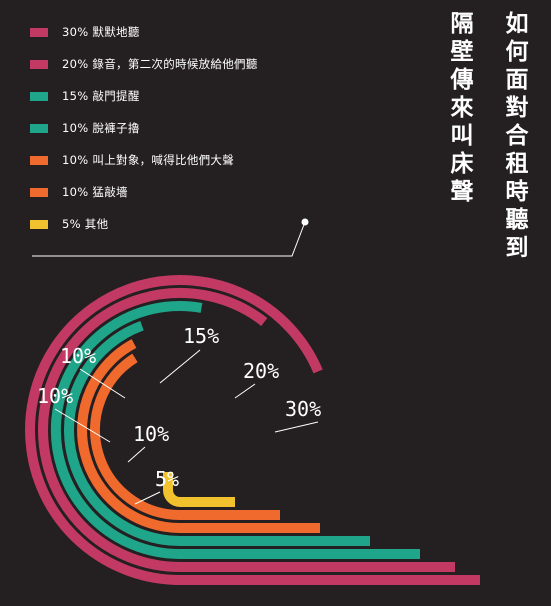 The height and width of the screenshot is (606, 551). I want to click on legend-item: 10% 脫褲子擼, so click(190, 128).